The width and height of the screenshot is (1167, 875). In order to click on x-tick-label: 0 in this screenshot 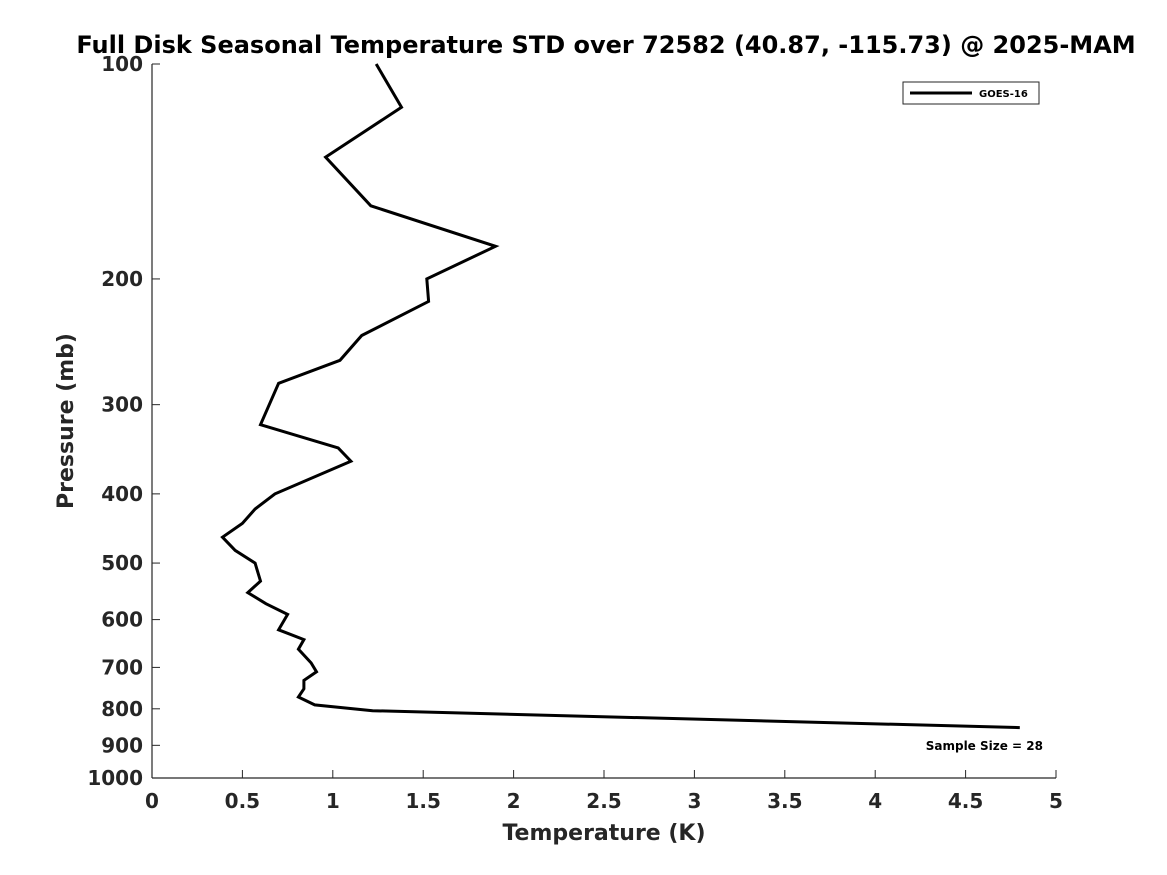, I will do `click(152, 801)`.